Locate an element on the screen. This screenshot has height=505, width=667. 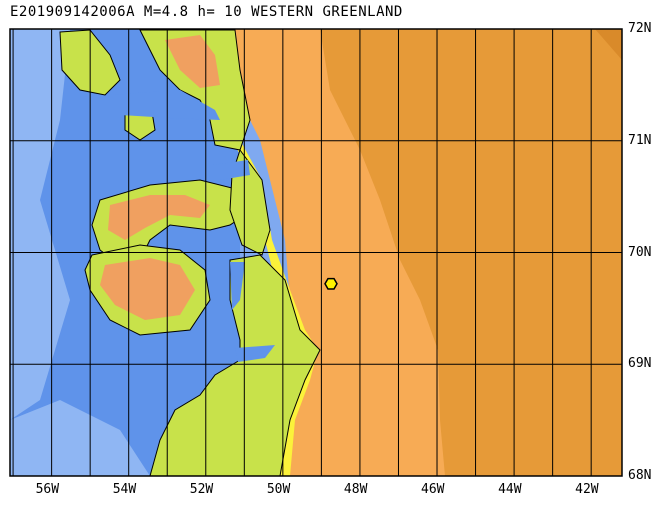
ice-sheet-peak is located at coordinates (608, 44).